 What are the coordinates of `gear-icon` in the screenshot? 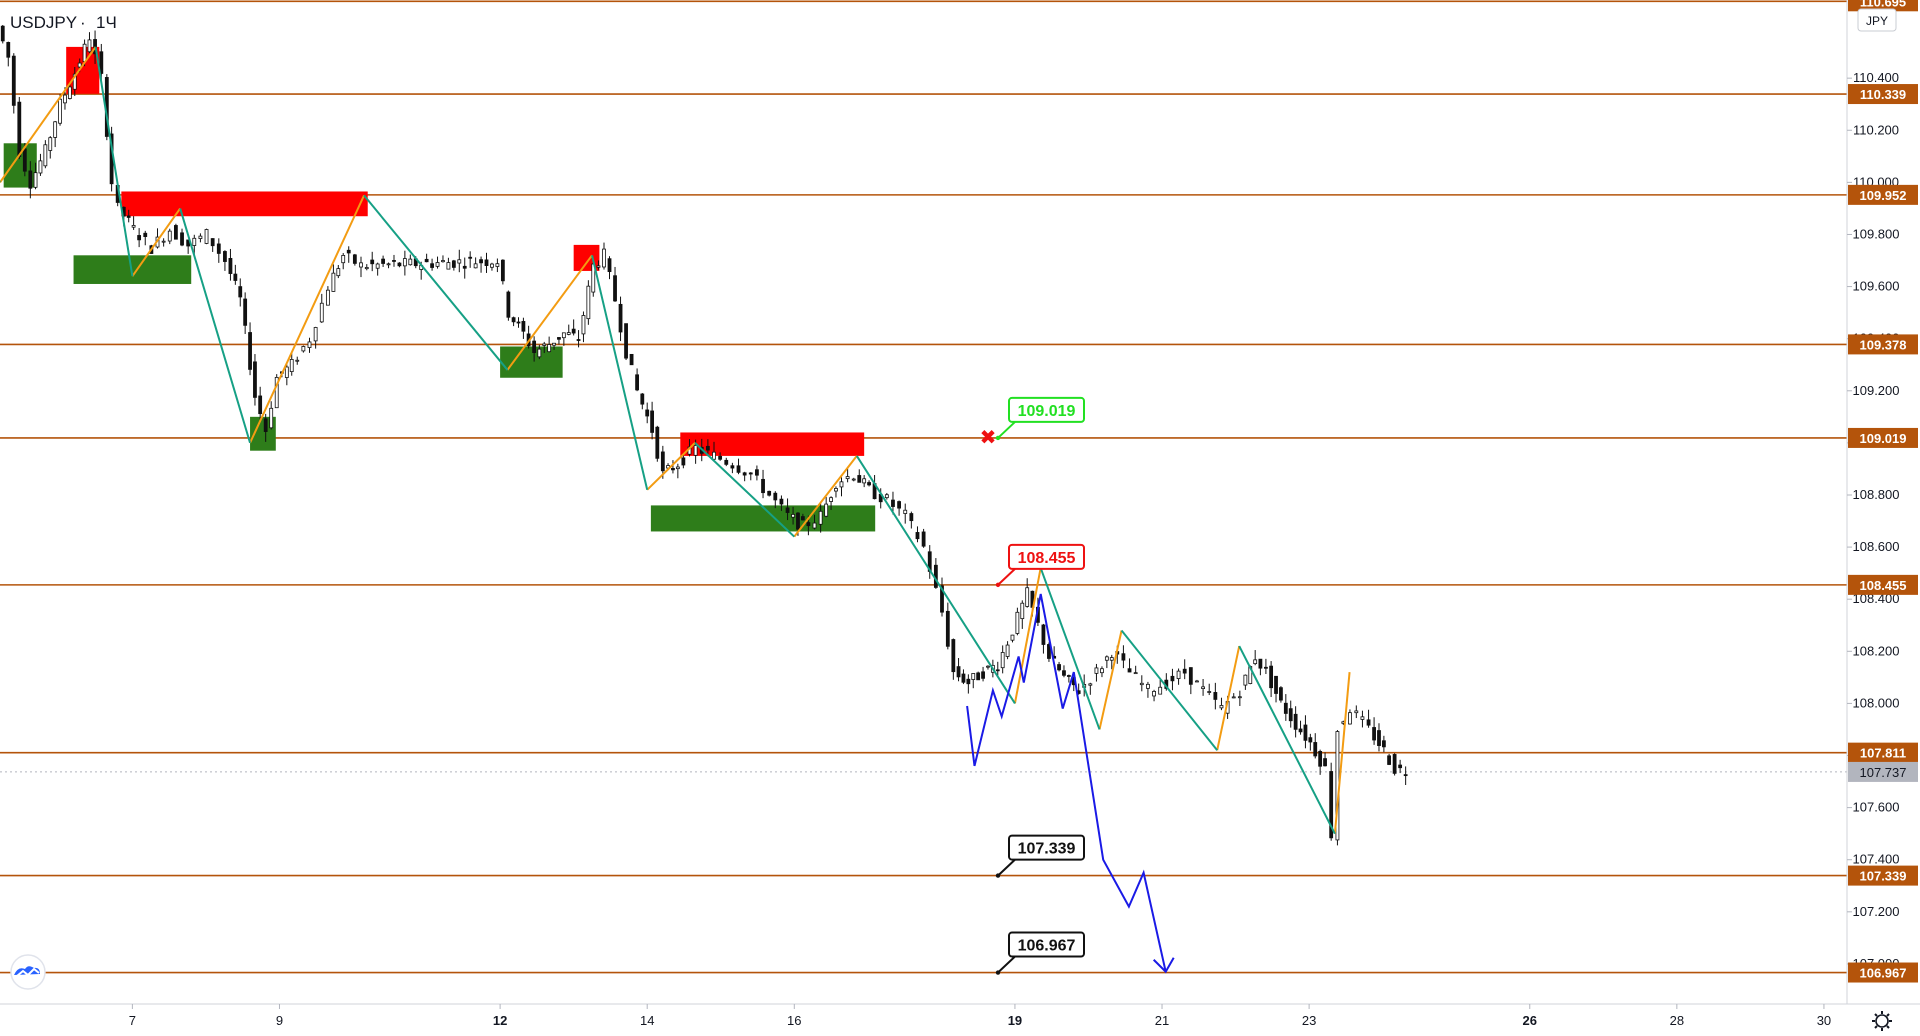 It's located at (1882, 1021).